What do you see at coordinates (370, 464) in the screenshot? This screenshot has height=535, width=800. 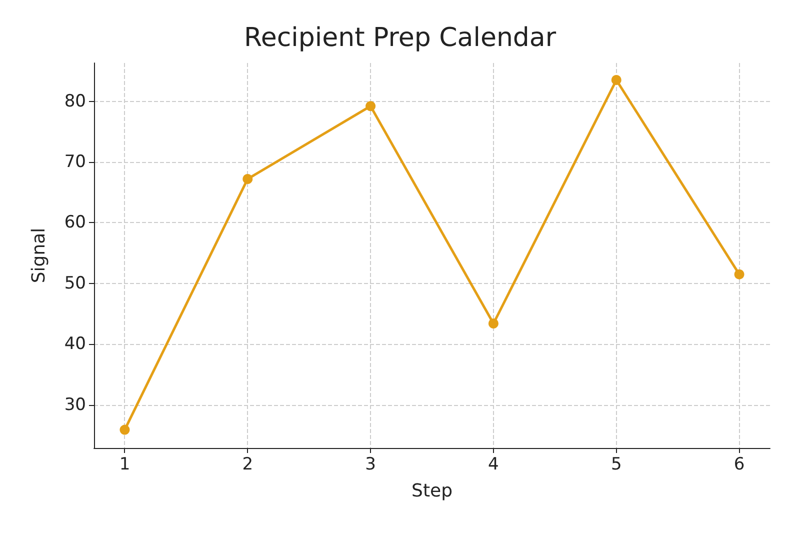 I see `x-tick-label: 3` at bounding box center [370, 464].